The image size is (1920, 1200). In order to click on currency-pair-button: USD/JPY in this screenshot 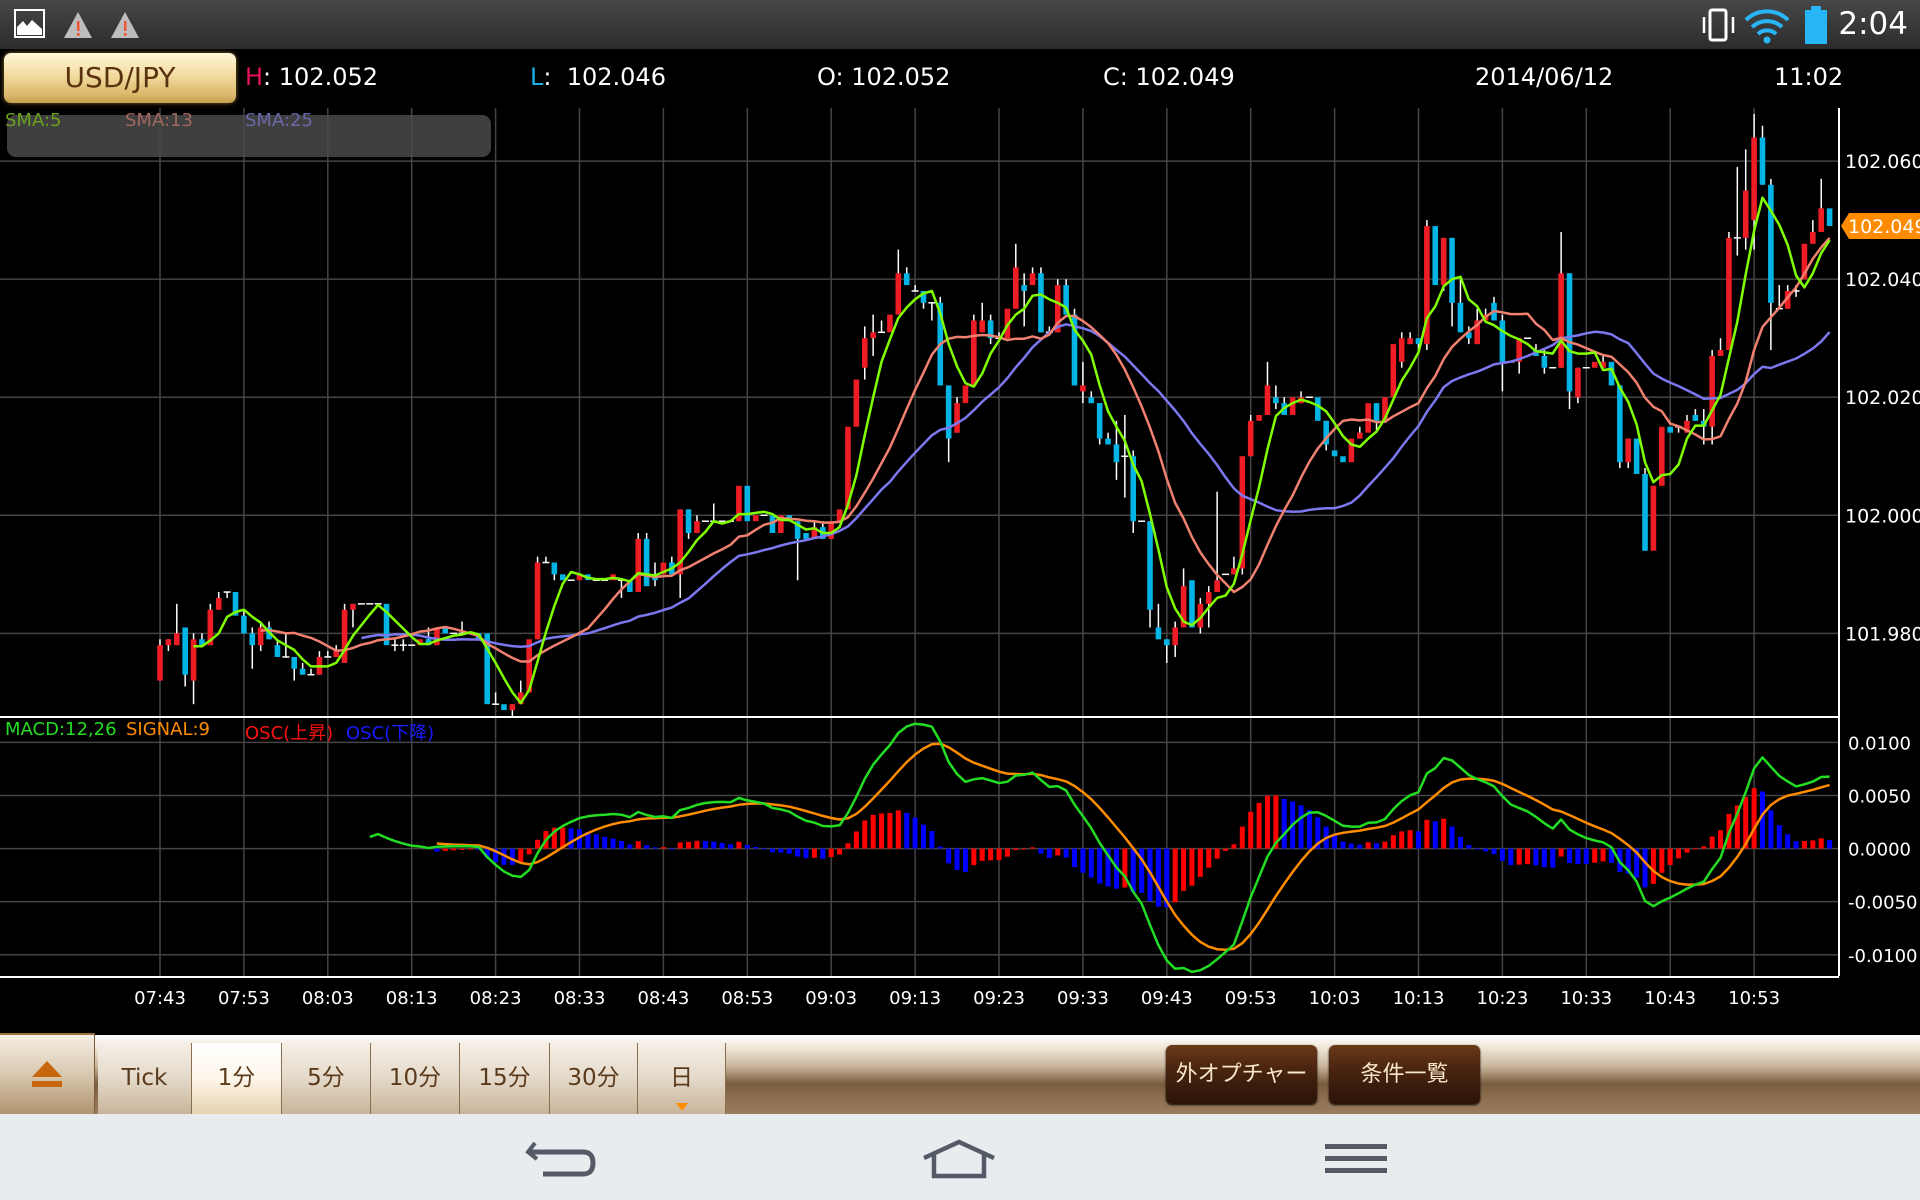, I will do `click(120, 78)`.